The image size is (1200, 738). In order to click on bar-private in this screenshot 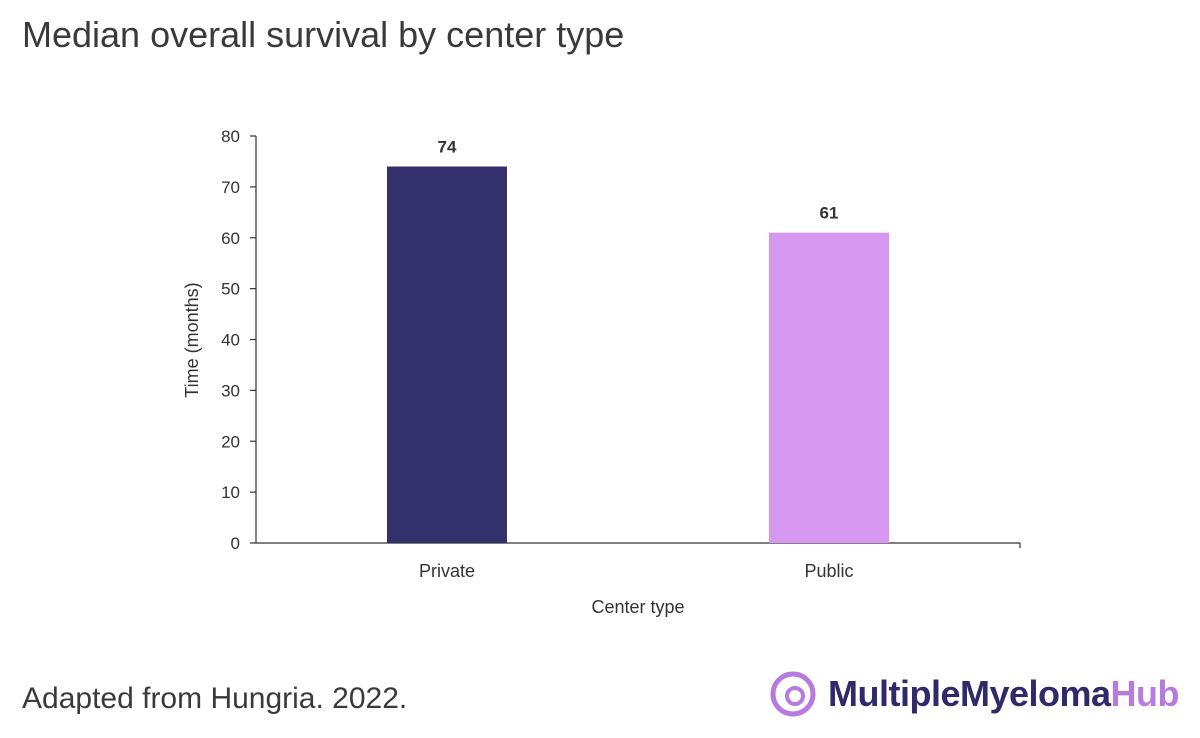, I will do `click(447, 354)`.